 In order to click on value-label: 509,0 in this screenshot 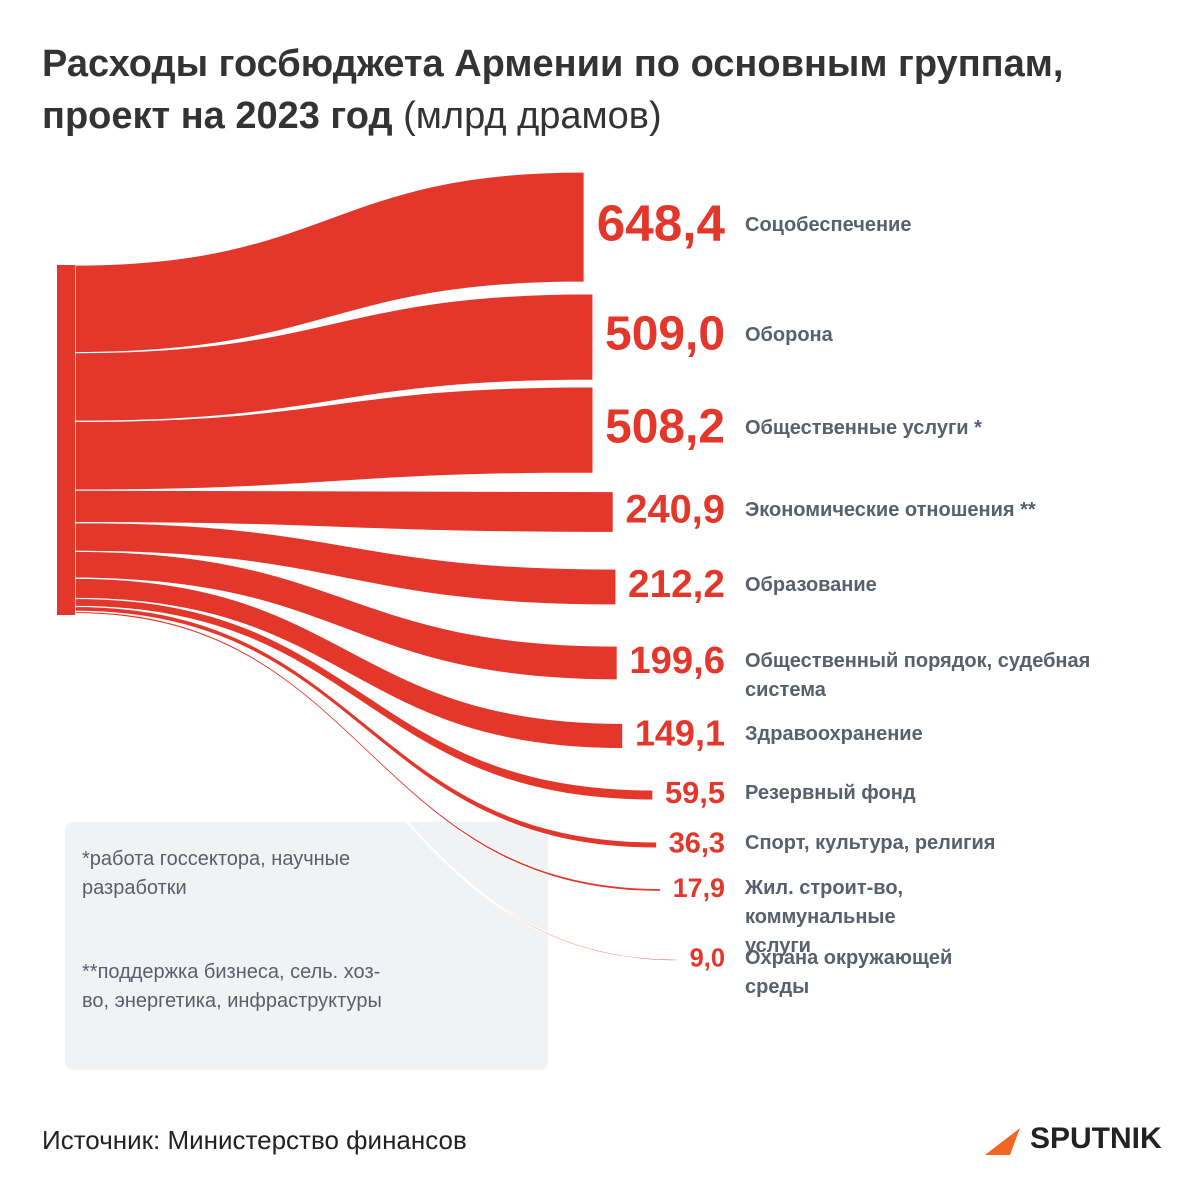, I will do `click(665, 334)`.